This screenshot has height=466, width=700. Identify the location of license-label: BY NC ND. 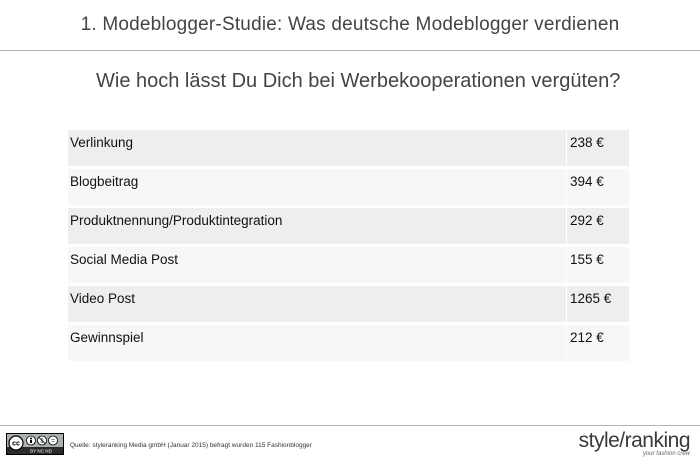
(41, 451).